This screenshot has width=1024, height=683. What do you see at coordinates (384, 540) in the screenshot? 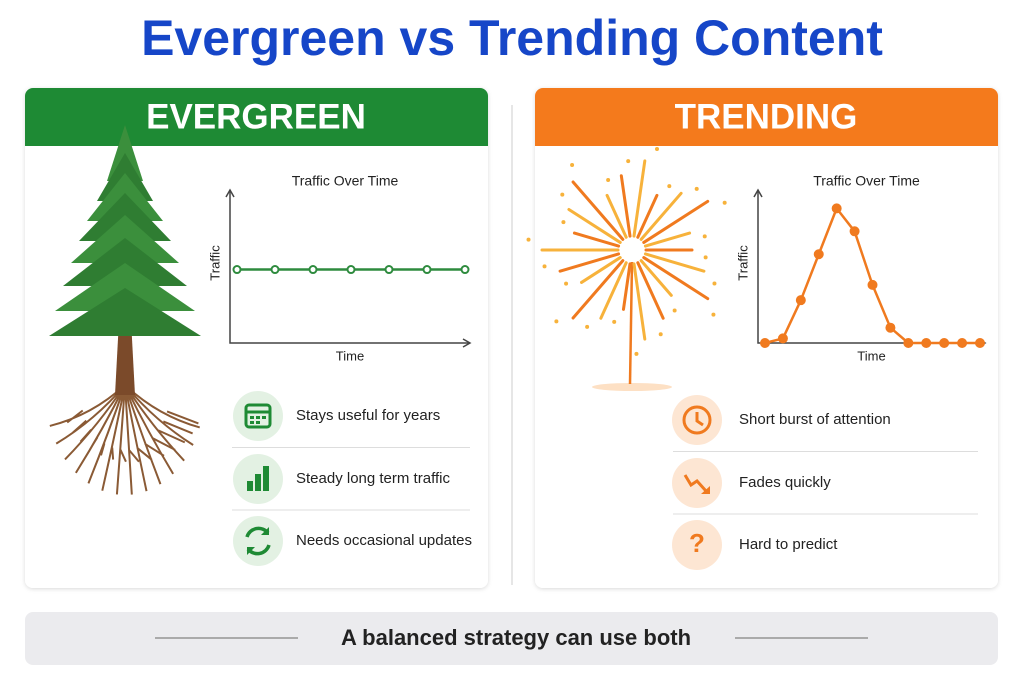
I see `feature-text: Needs occasional updates` at bounding box center [384, 540].